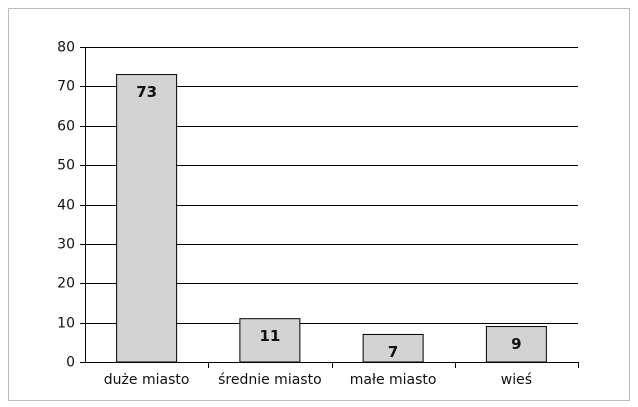  I want to click on data-label: 7, so click(393, 352).